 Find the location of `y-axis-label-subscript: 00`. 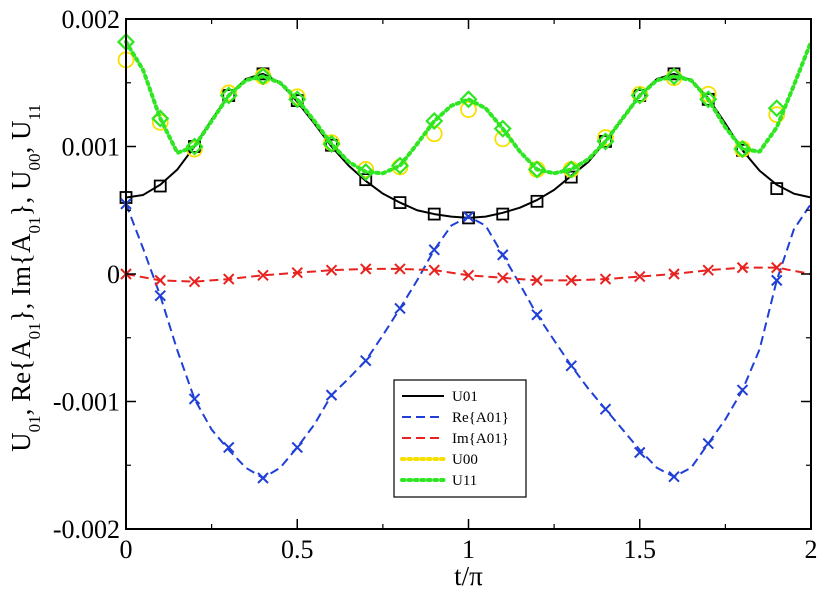

y-axis-label-subscript: 00 is located at coordinates (34, 162).